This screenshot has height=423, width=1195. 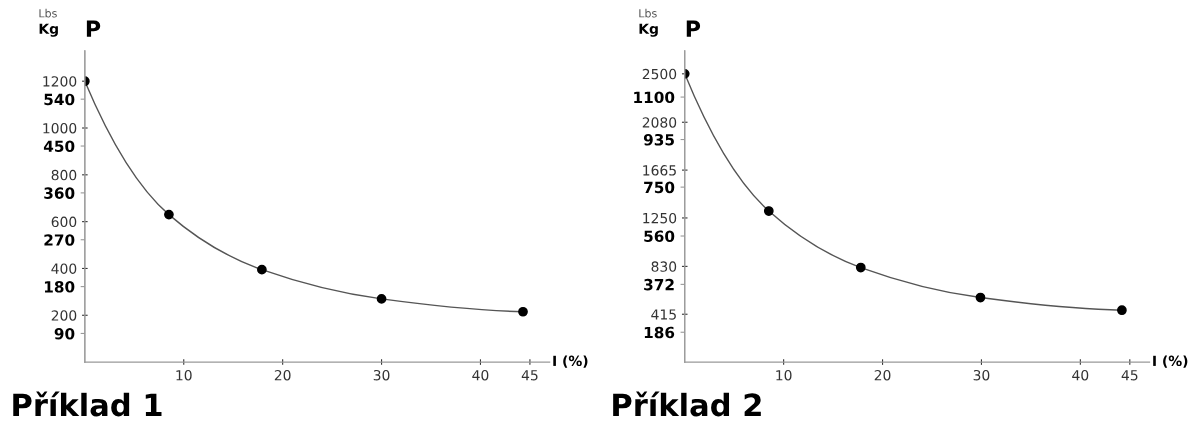 What do you see at coordinates (660, 218) in the screenshot?
I see `y-tick-label: 1250` at bounding box center [660, 218].